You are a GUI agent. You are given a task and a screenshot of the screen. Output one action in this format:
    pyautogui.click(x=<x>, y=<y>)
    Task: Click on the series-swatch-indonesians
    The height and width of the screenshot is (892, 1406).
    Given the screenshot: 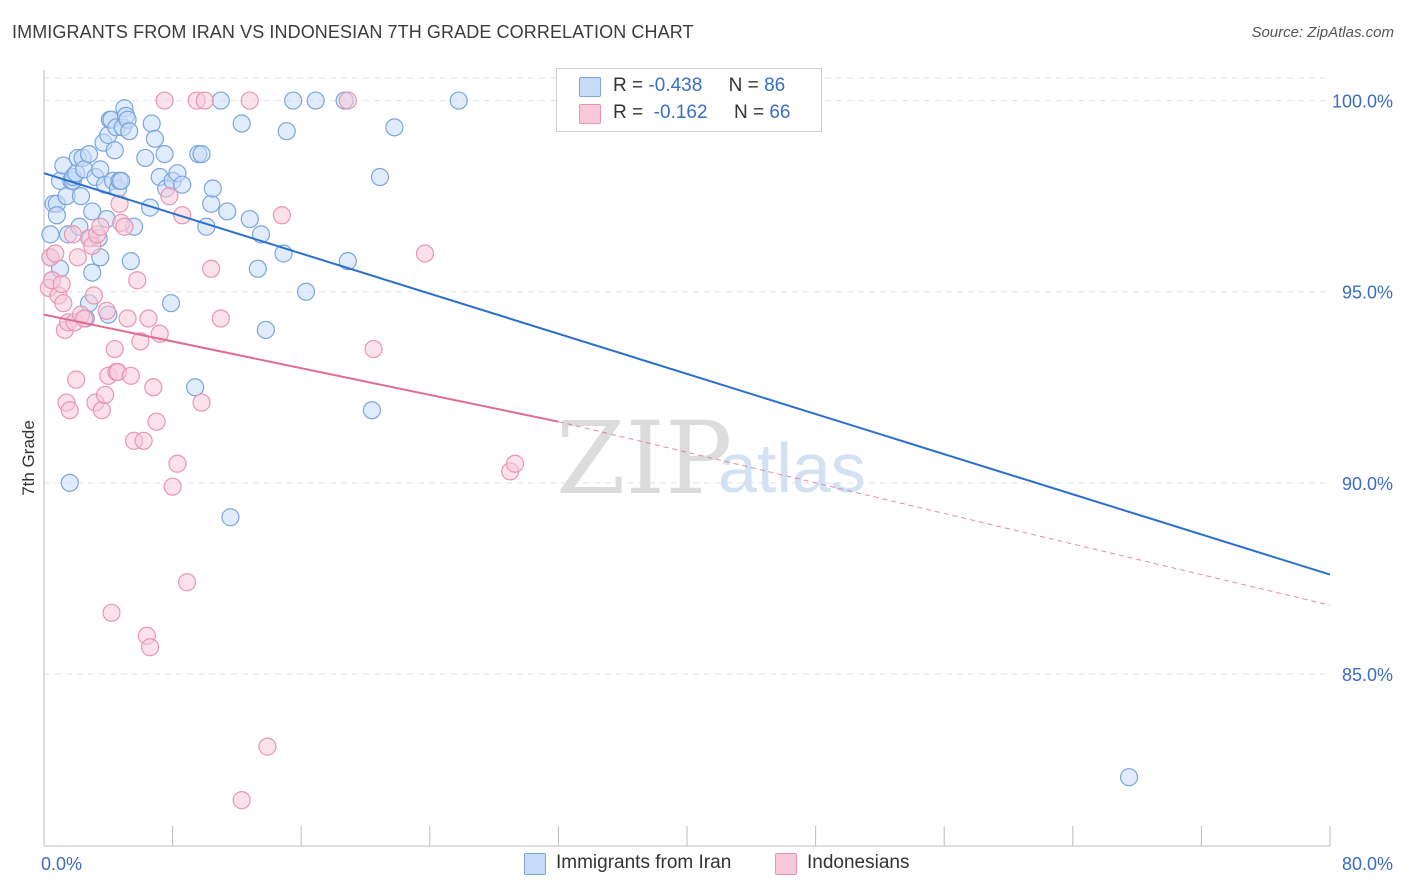 What is the action you would take?
    pyautogui.click(x=786, y=864)
    